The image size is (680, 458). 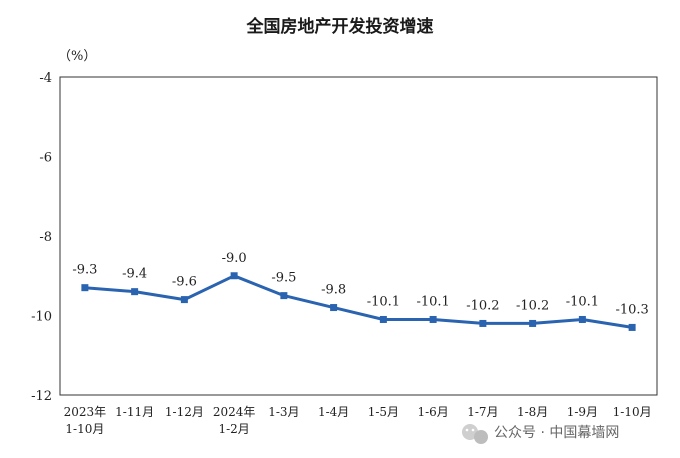 I want to click on data-label: -10.3, so click(x=631, y=309).